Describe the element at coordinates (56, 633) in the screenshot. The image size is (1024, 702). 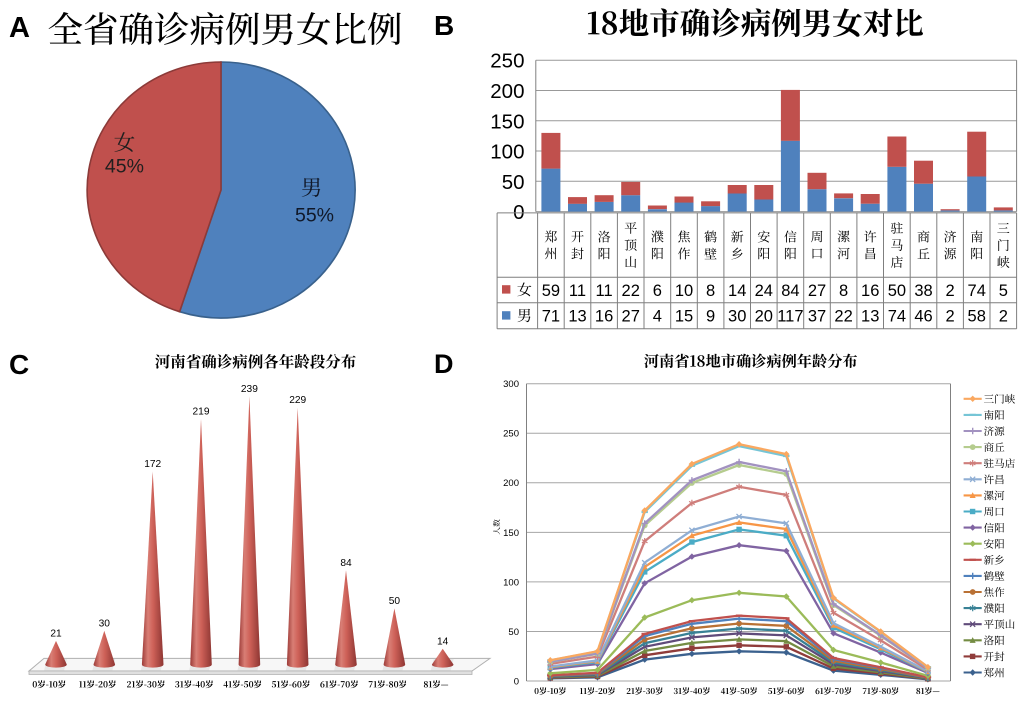
I see `svg-text: 21` at that location.